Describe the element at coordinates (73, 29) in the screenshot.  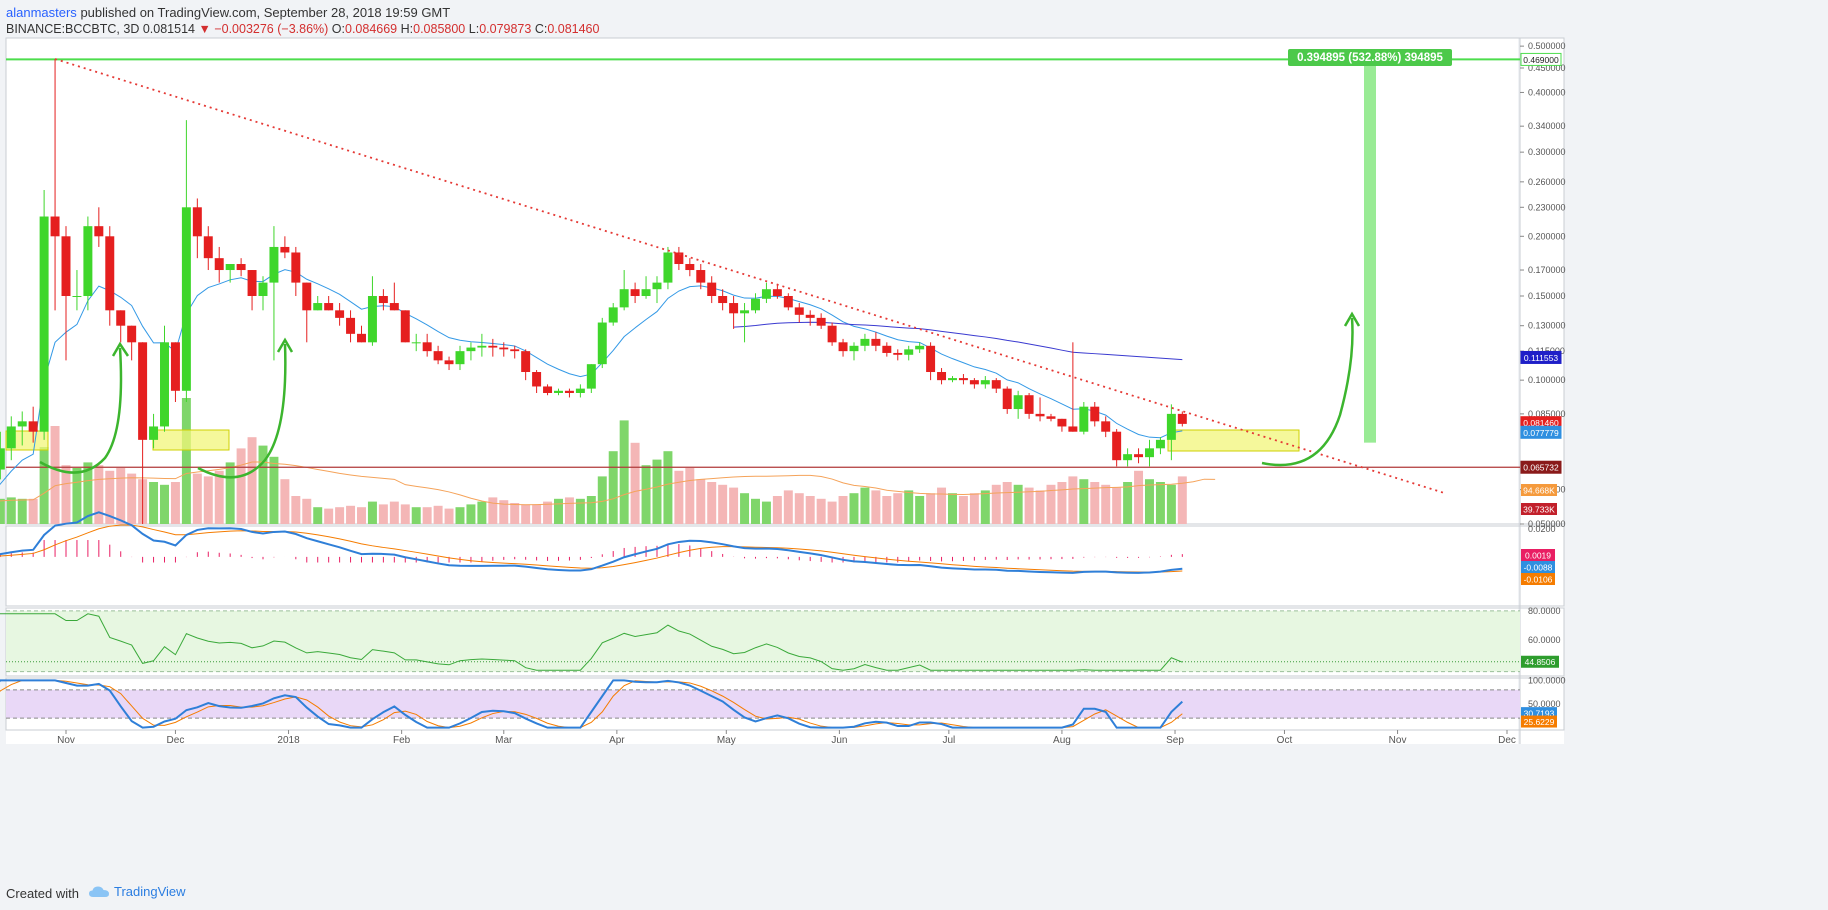
I see `symbol-name: BINANCE:BCCBTC, 3D` at that location.